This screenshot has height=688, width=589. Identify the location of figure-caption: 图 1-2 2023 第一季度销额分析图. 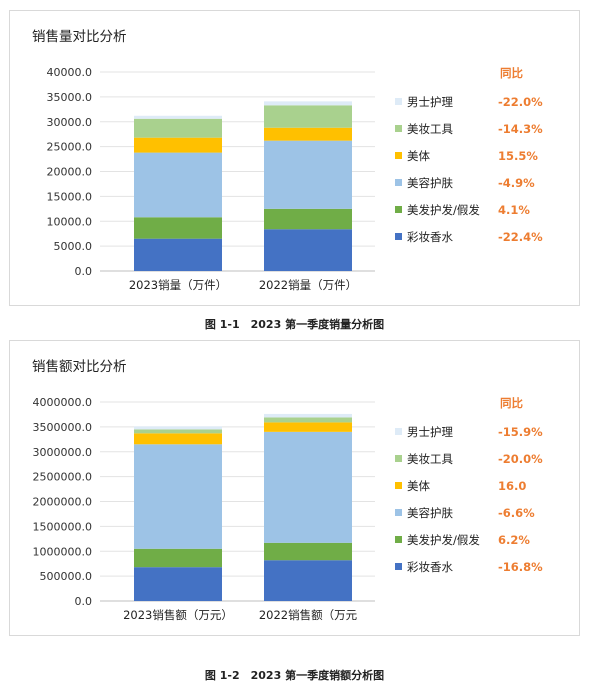
(294, 675).